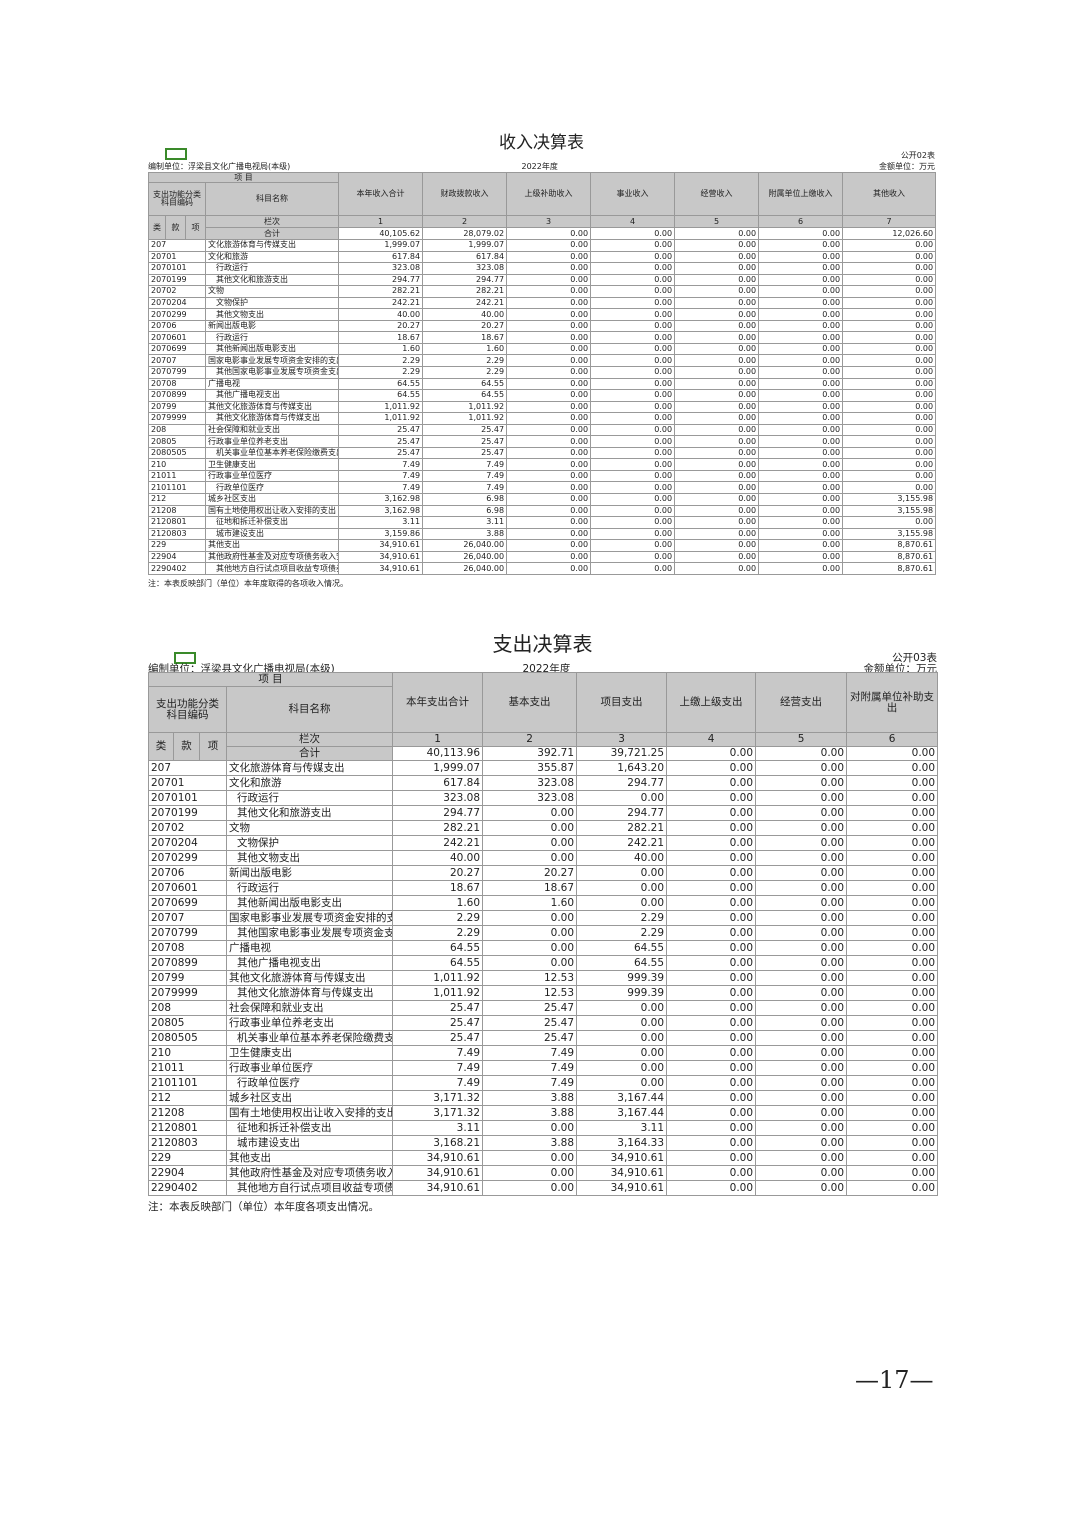 The height and width of the screenshot is (1518, 1068). I want to click on cell: 类, so click(161, 746).